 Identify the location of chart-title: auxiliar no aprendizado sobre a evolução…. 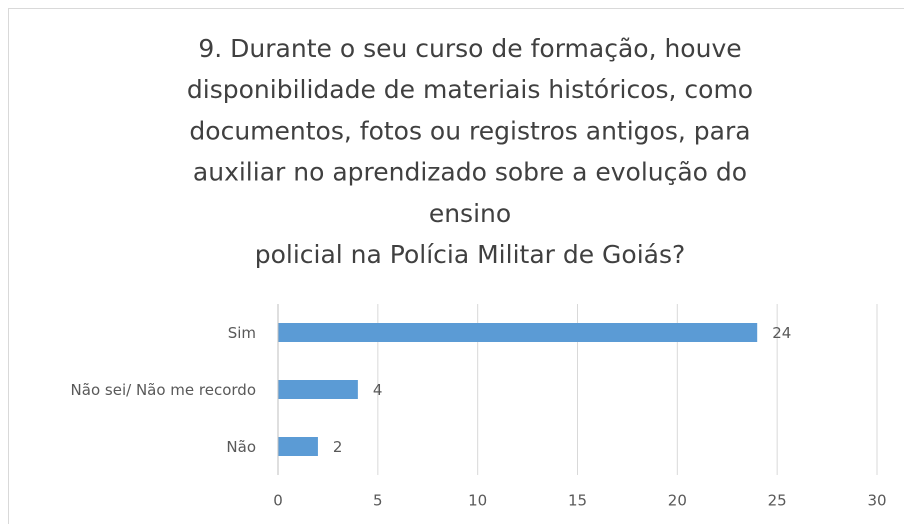
(470, 172).